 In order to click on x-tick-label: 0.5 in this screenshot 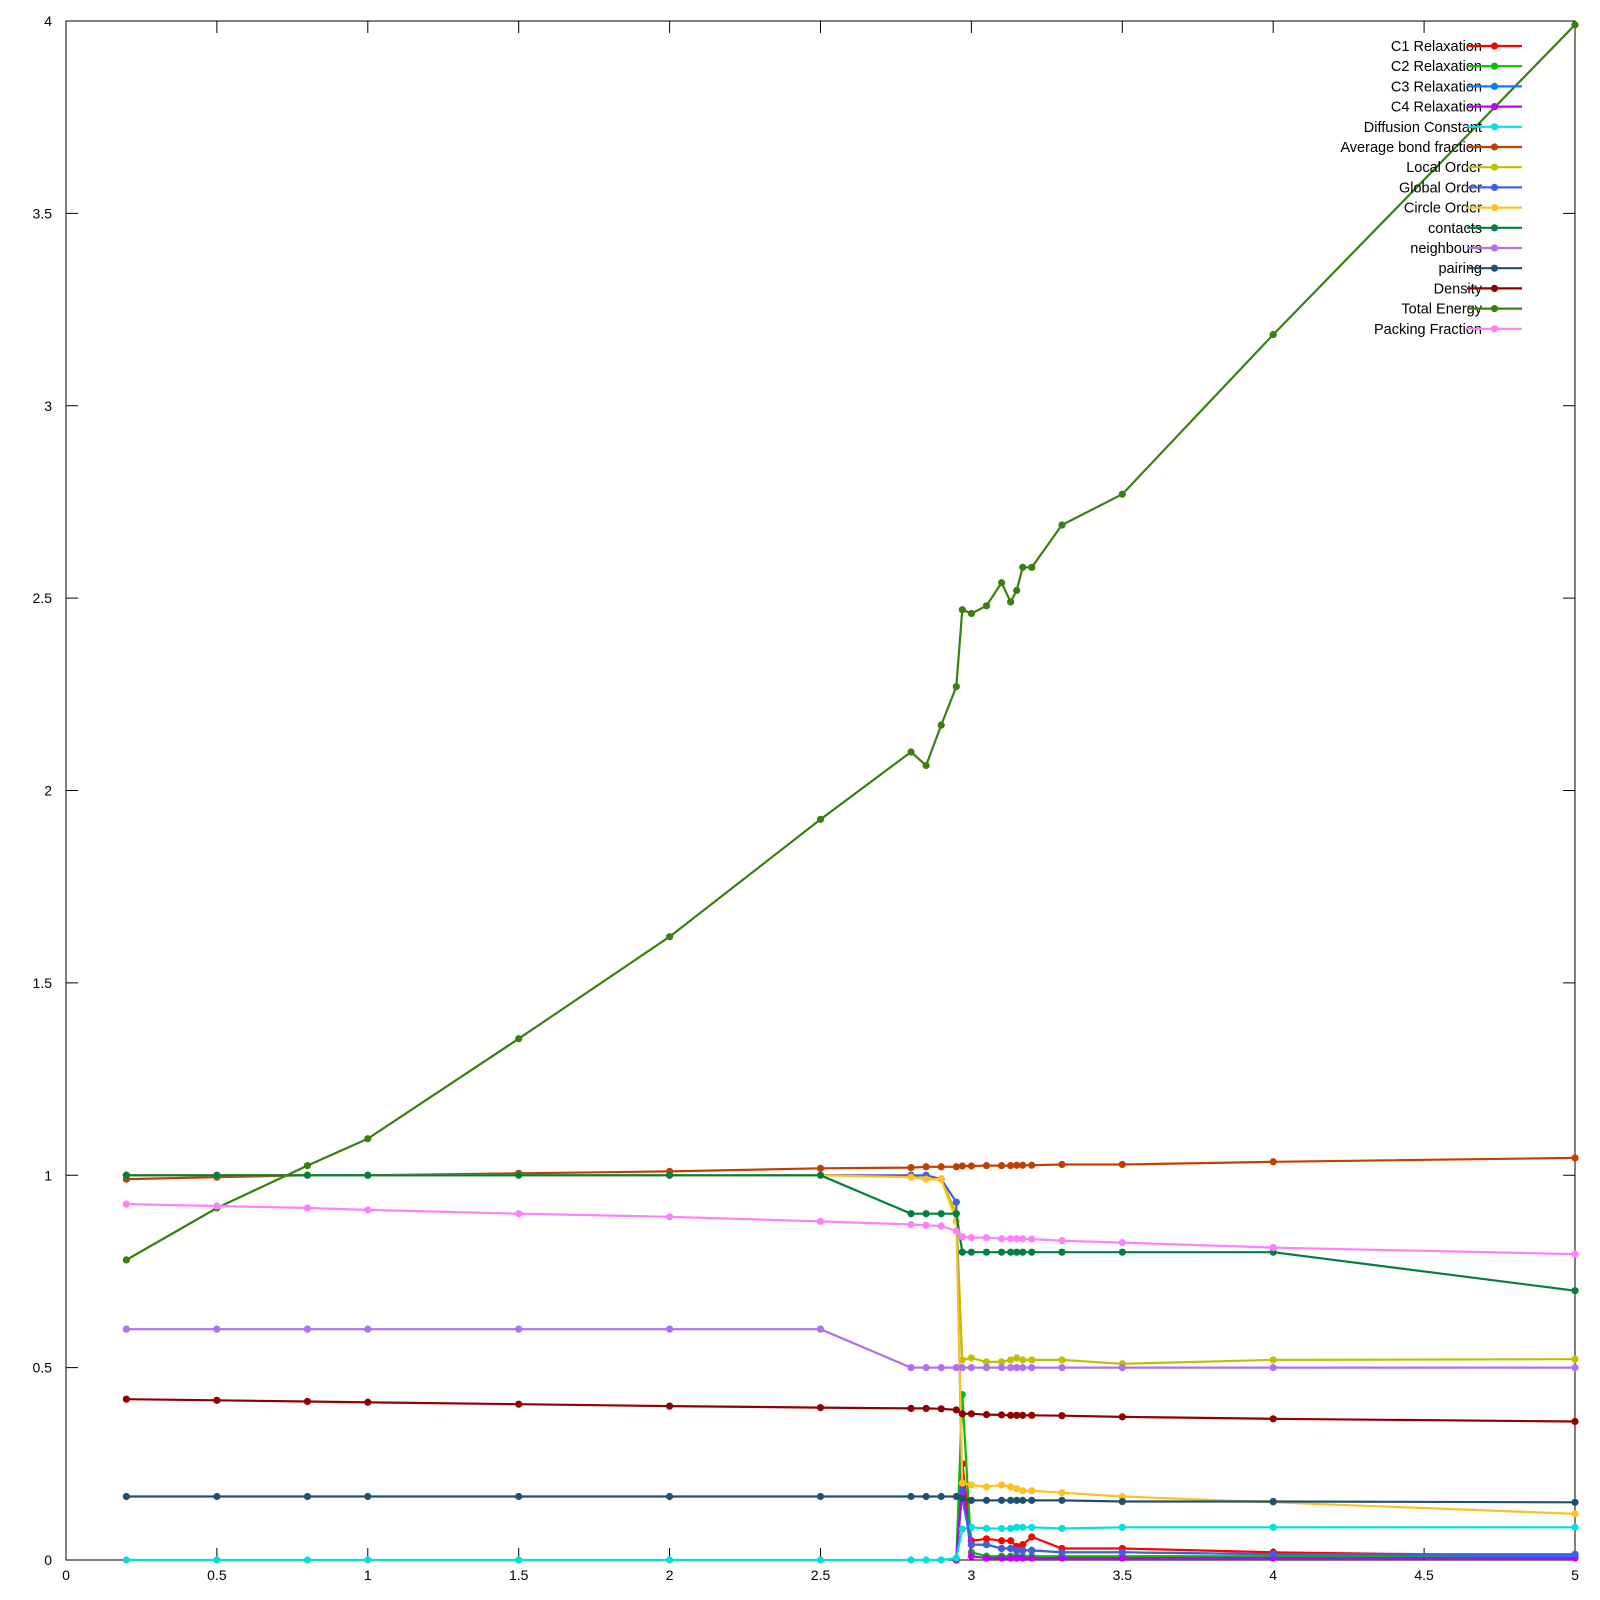, I will do `click(217, 1575)`.